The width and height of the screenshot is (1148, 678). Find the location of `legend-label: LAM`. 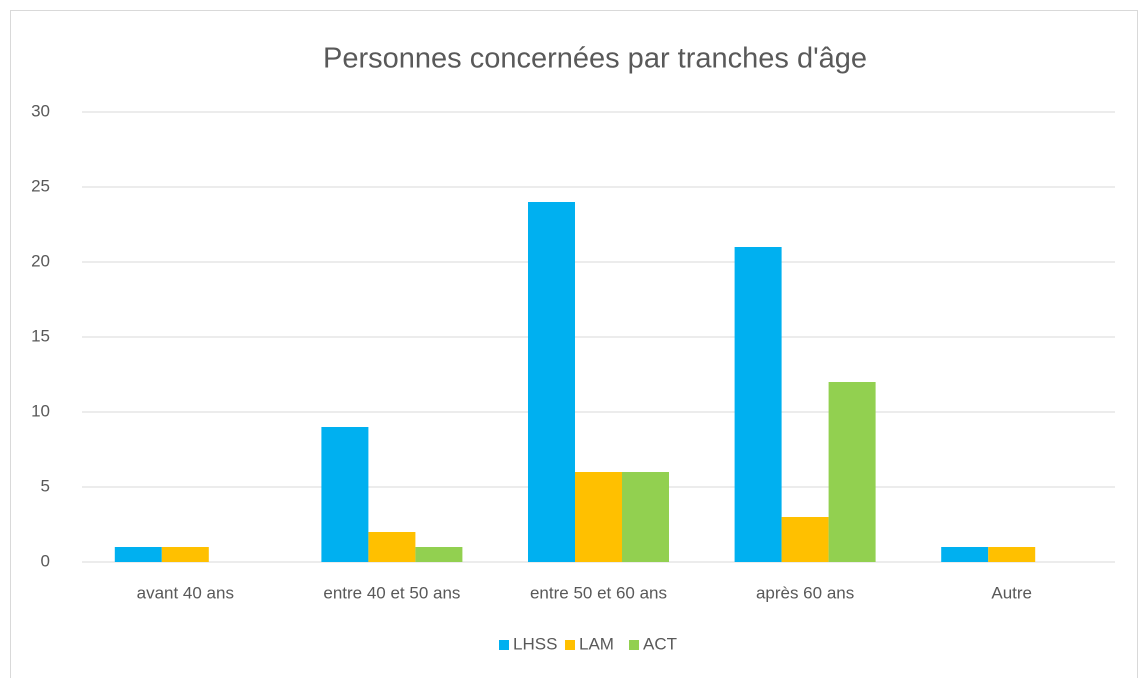

legend-label: LAM is located at coordinates (596, 643).